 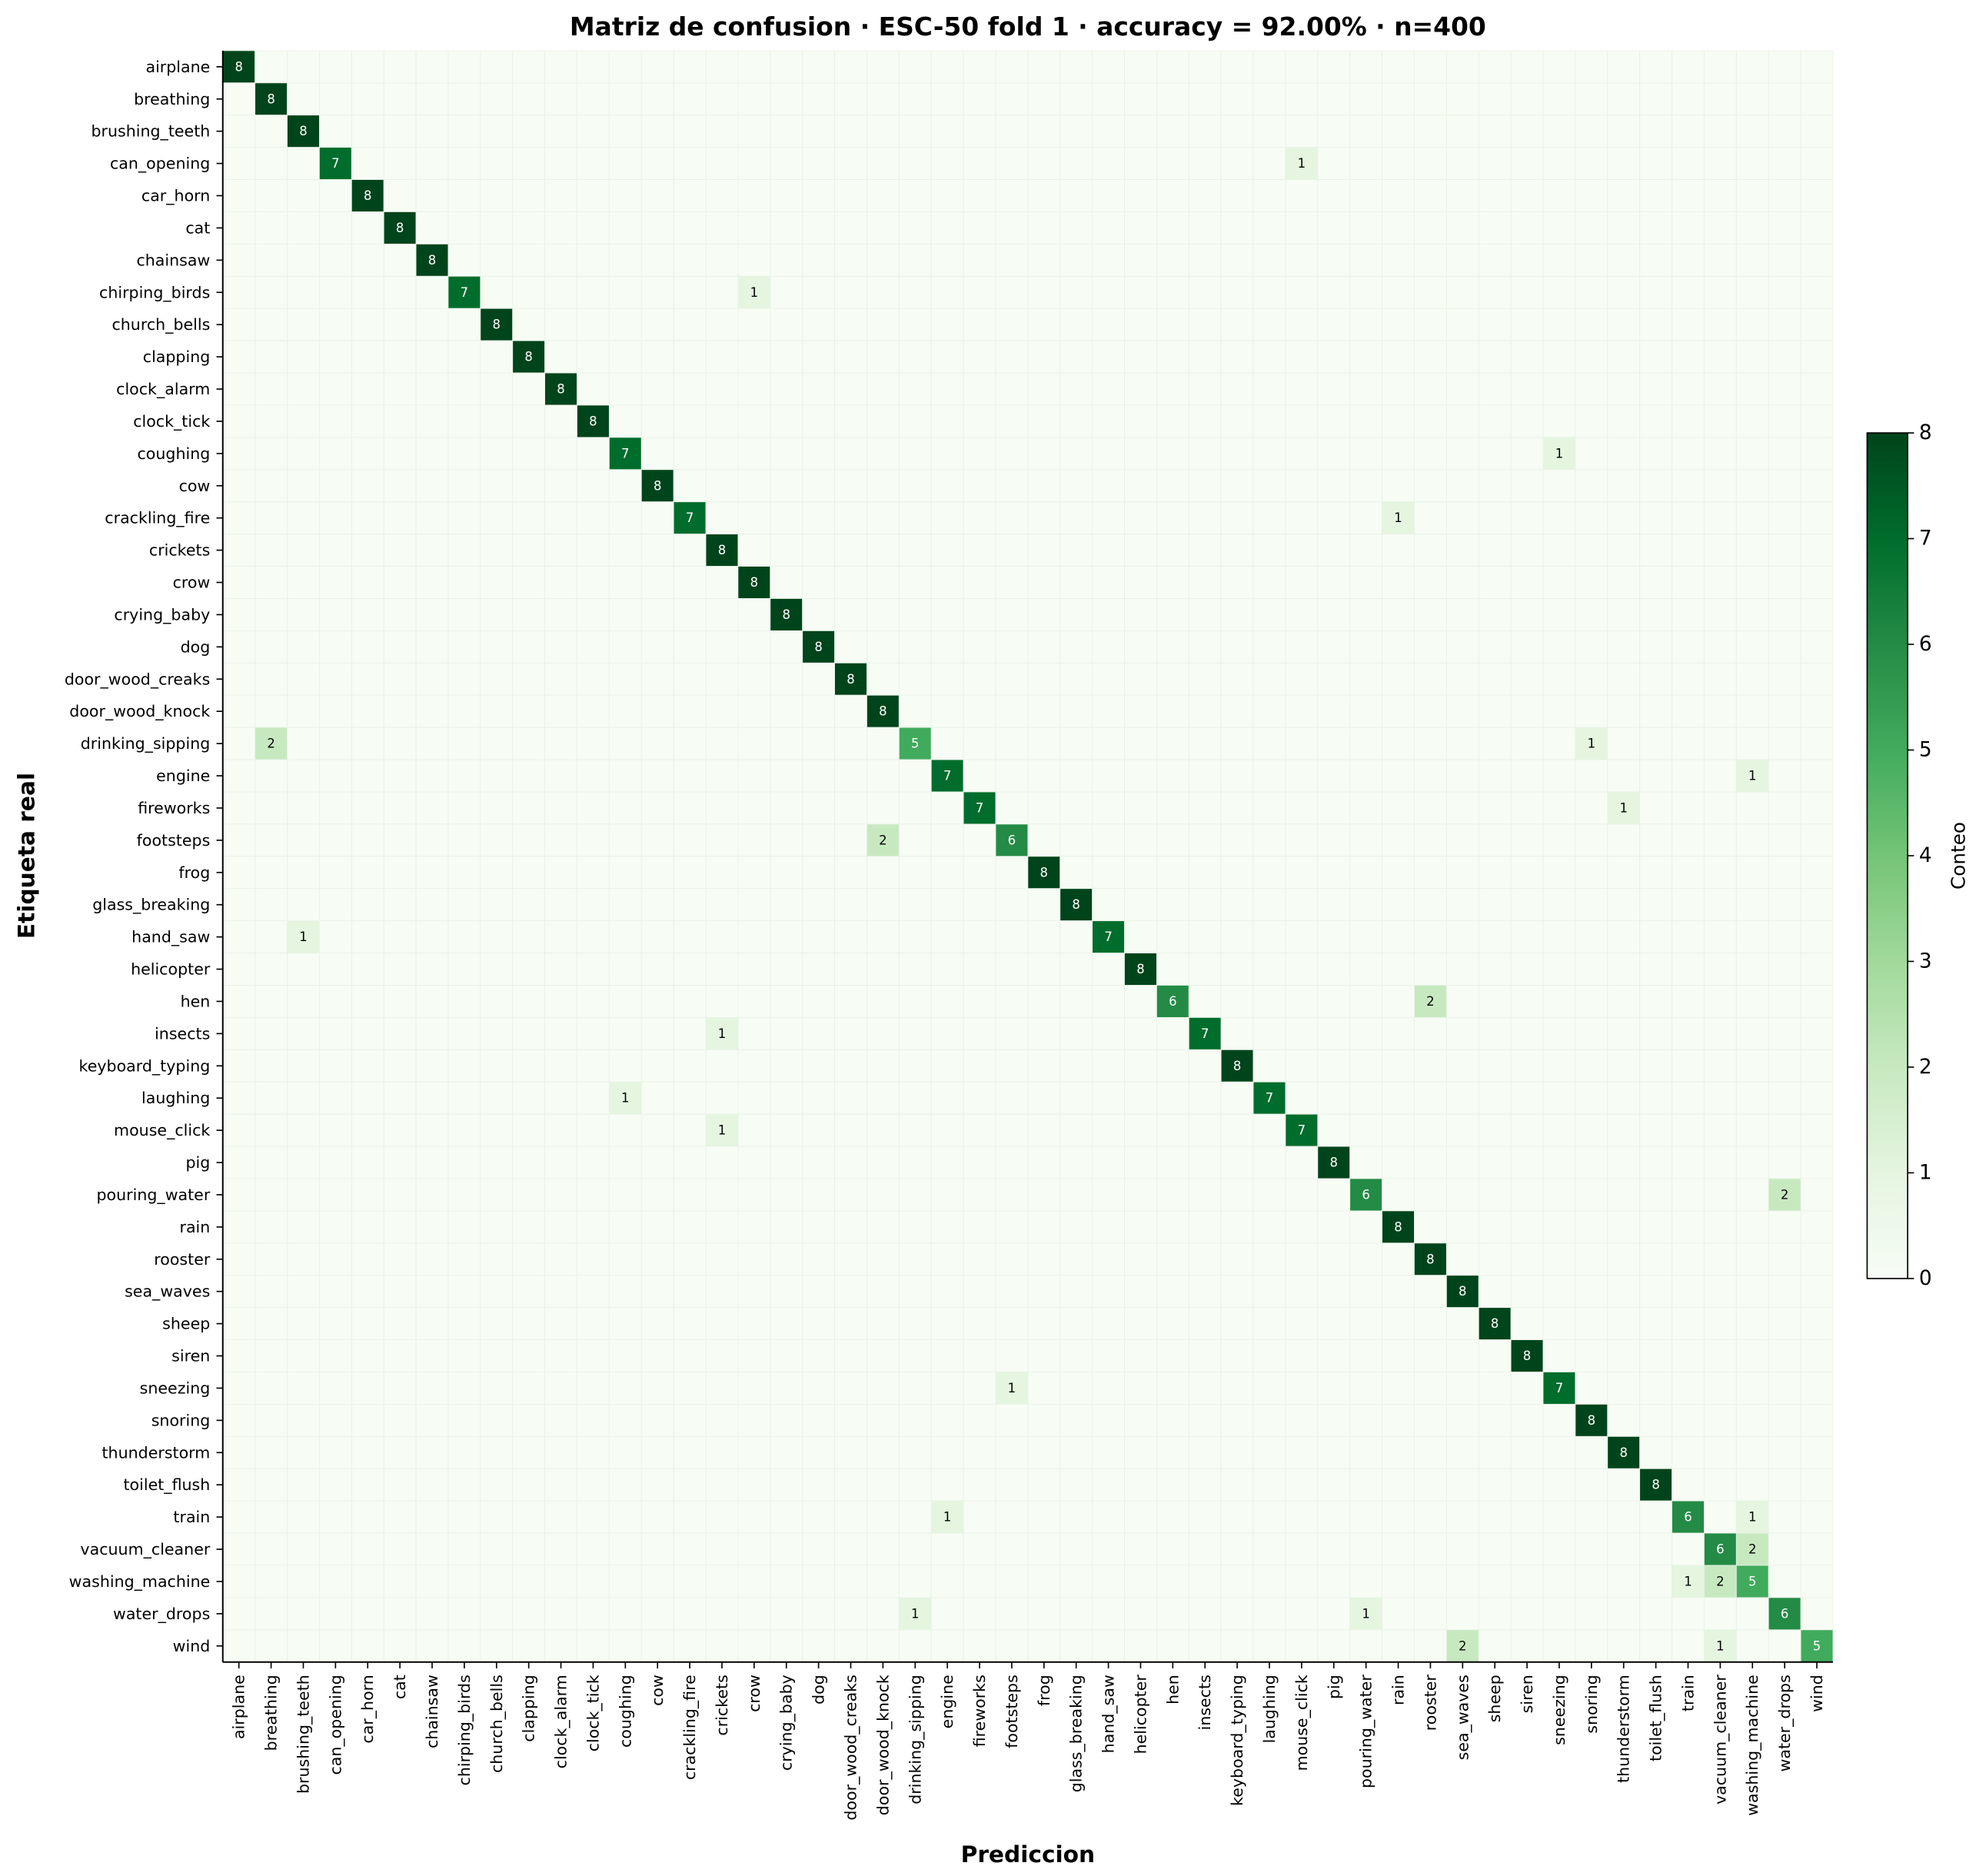 I want to click on y-tick-label: door_wood_creaks, so click(x=137, y=679).